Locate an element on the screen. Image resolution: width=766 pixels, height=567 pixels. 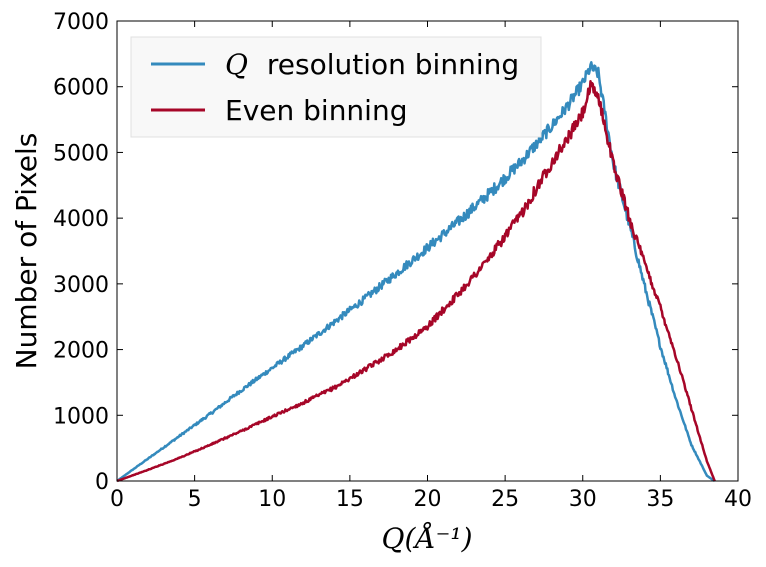
x-tick-label: 35 is located at coordinates (660, 499).